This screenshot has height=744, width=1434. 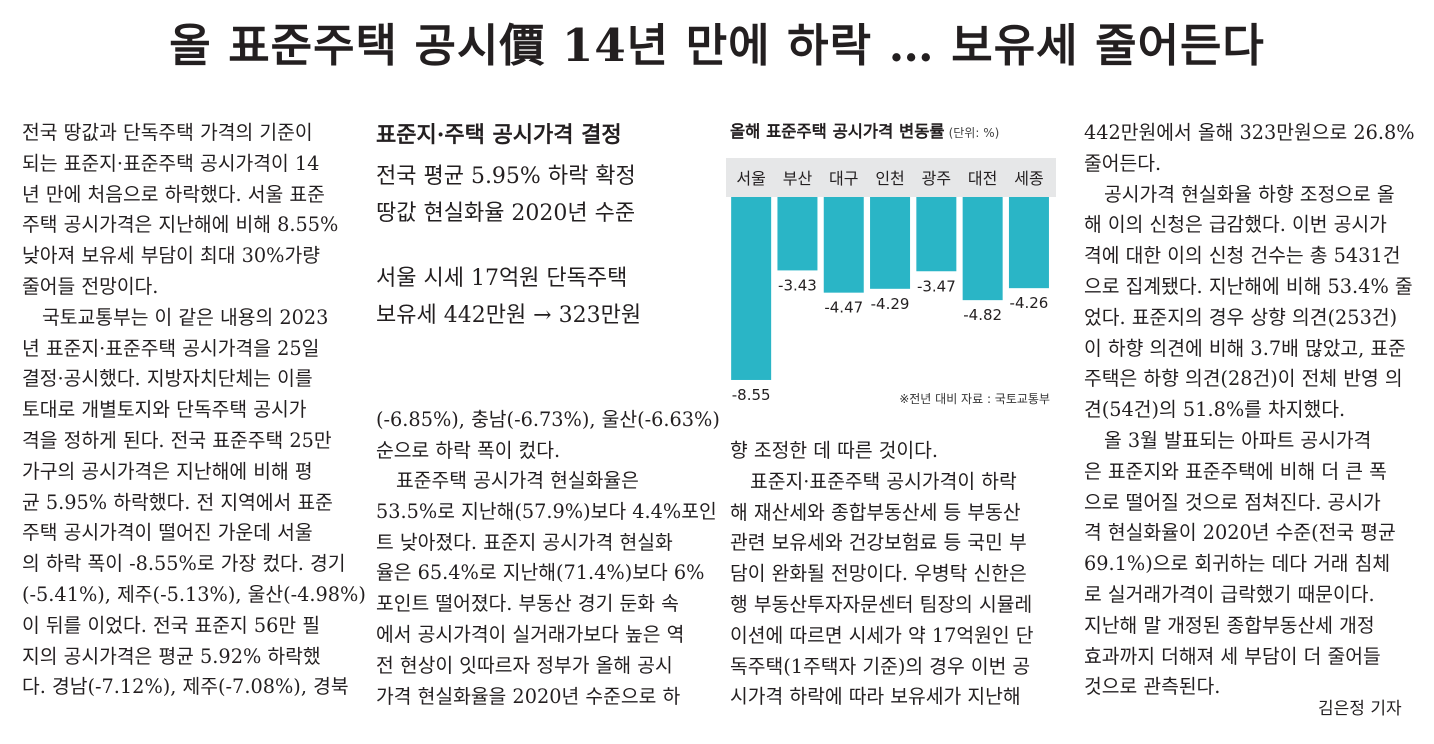 I want to click on text-line: 가격 현실화율을 2020년 수준으로 하, so click(x=528, y=696).